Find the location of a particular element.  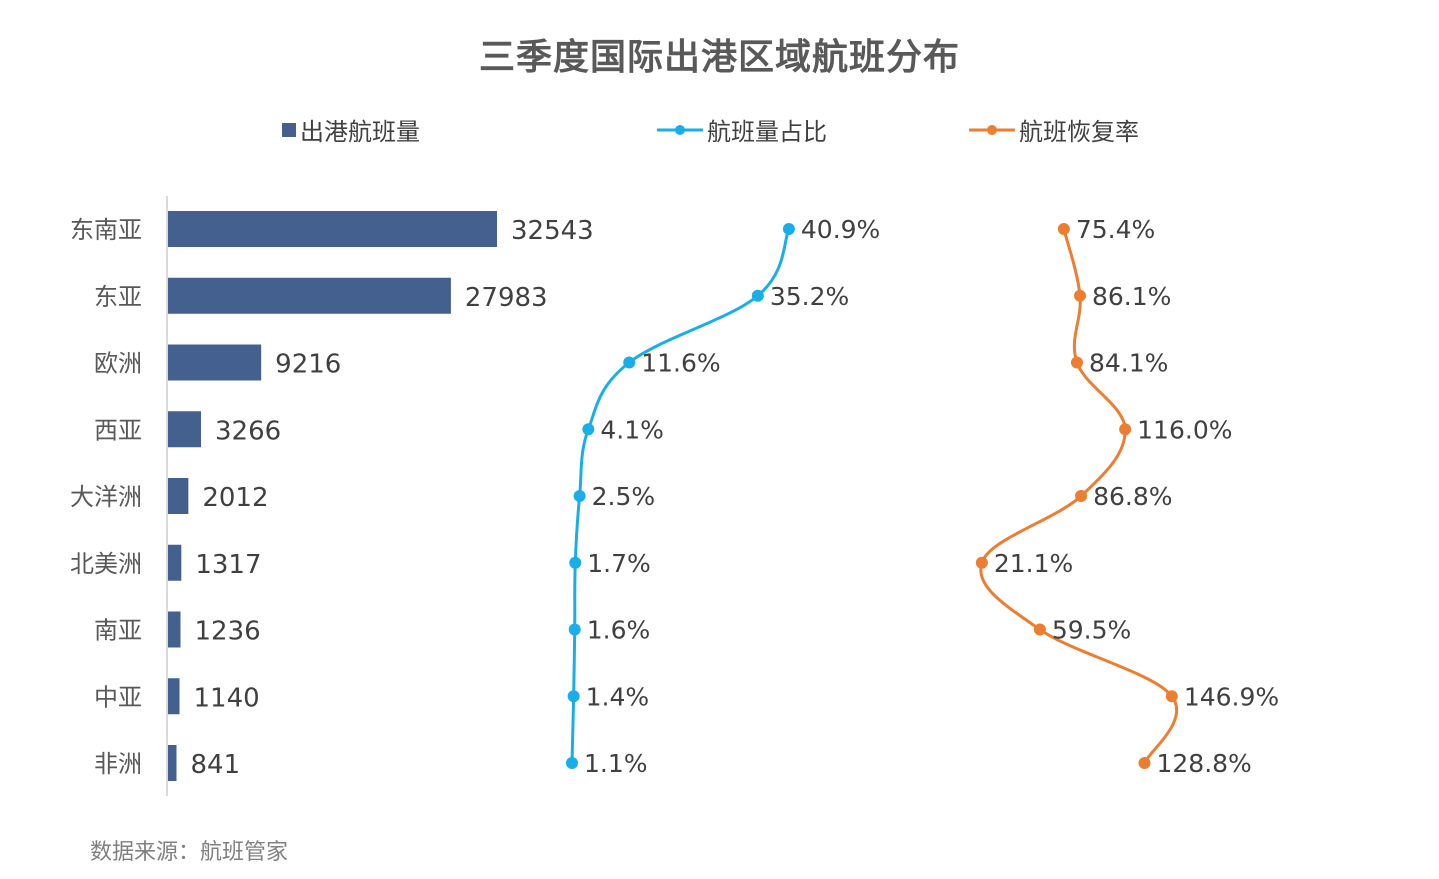

bar-data-label: 3266 is located at coordinates (248, 431).